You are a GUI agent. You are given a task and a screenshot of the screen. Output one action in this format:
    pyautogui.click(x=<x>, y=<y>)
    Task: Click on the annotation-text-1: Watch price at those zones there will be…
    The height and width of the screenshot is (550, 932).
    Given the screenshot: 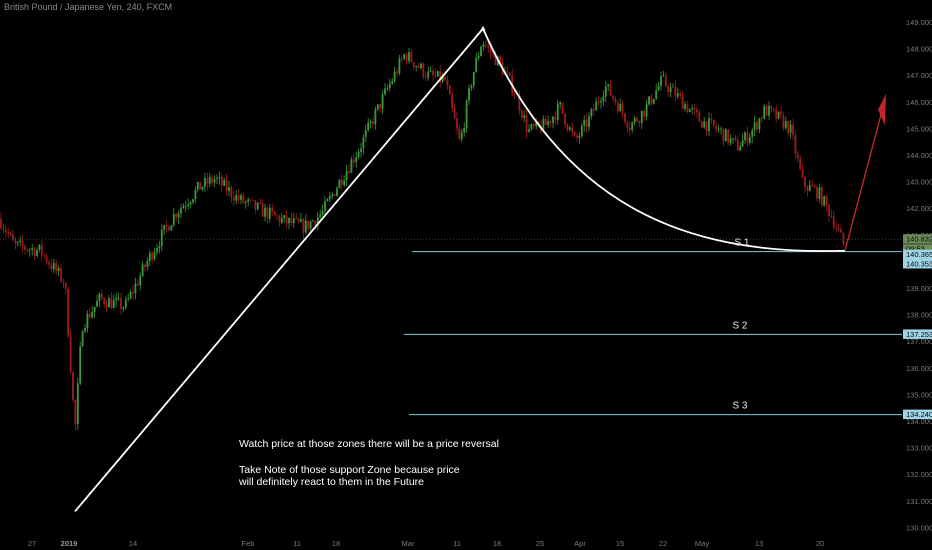 What is the action you would take?
    pyautogui.click(x=369, y=444)
    